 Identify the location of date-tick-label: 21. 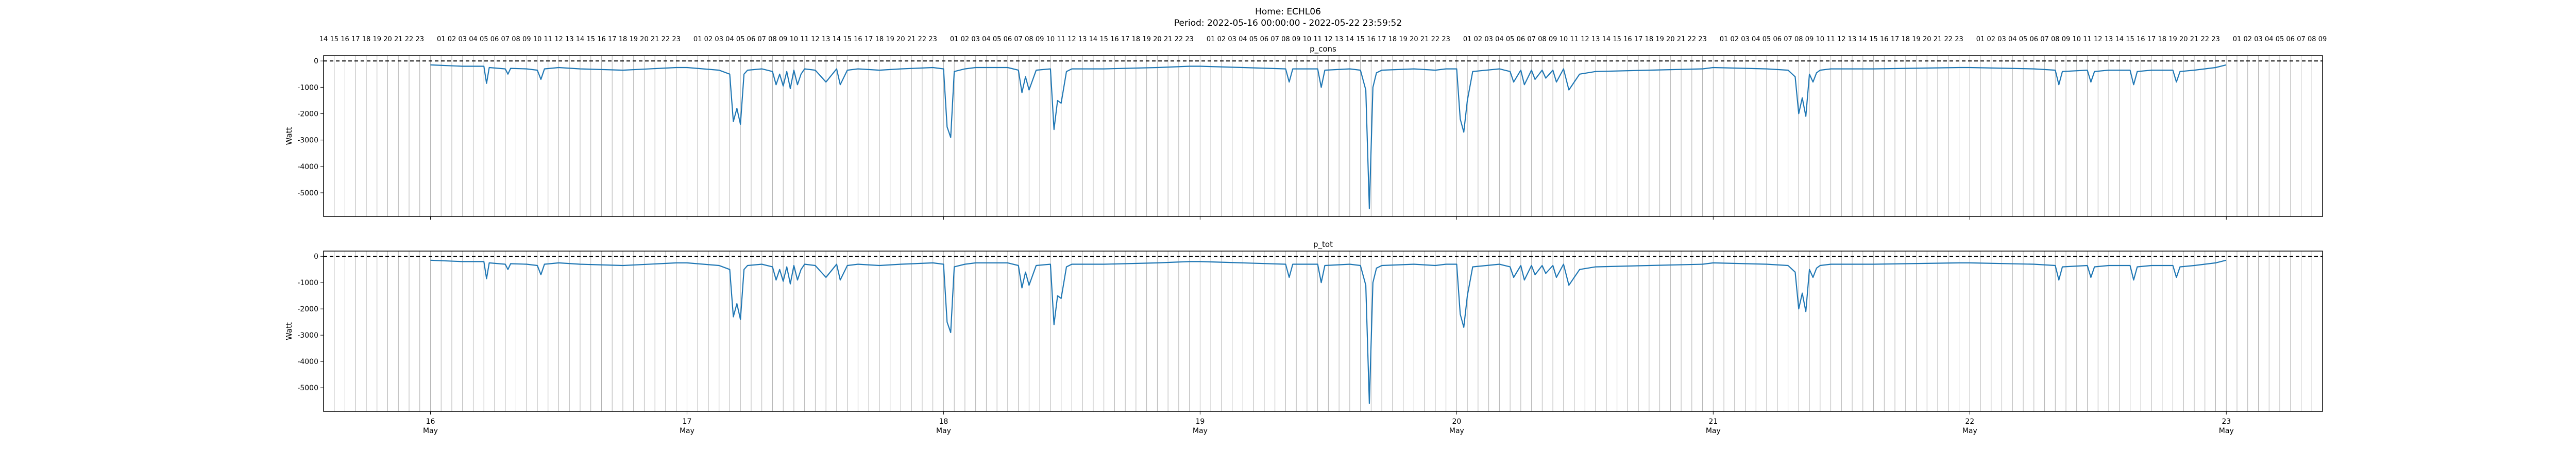
(1713, 422).